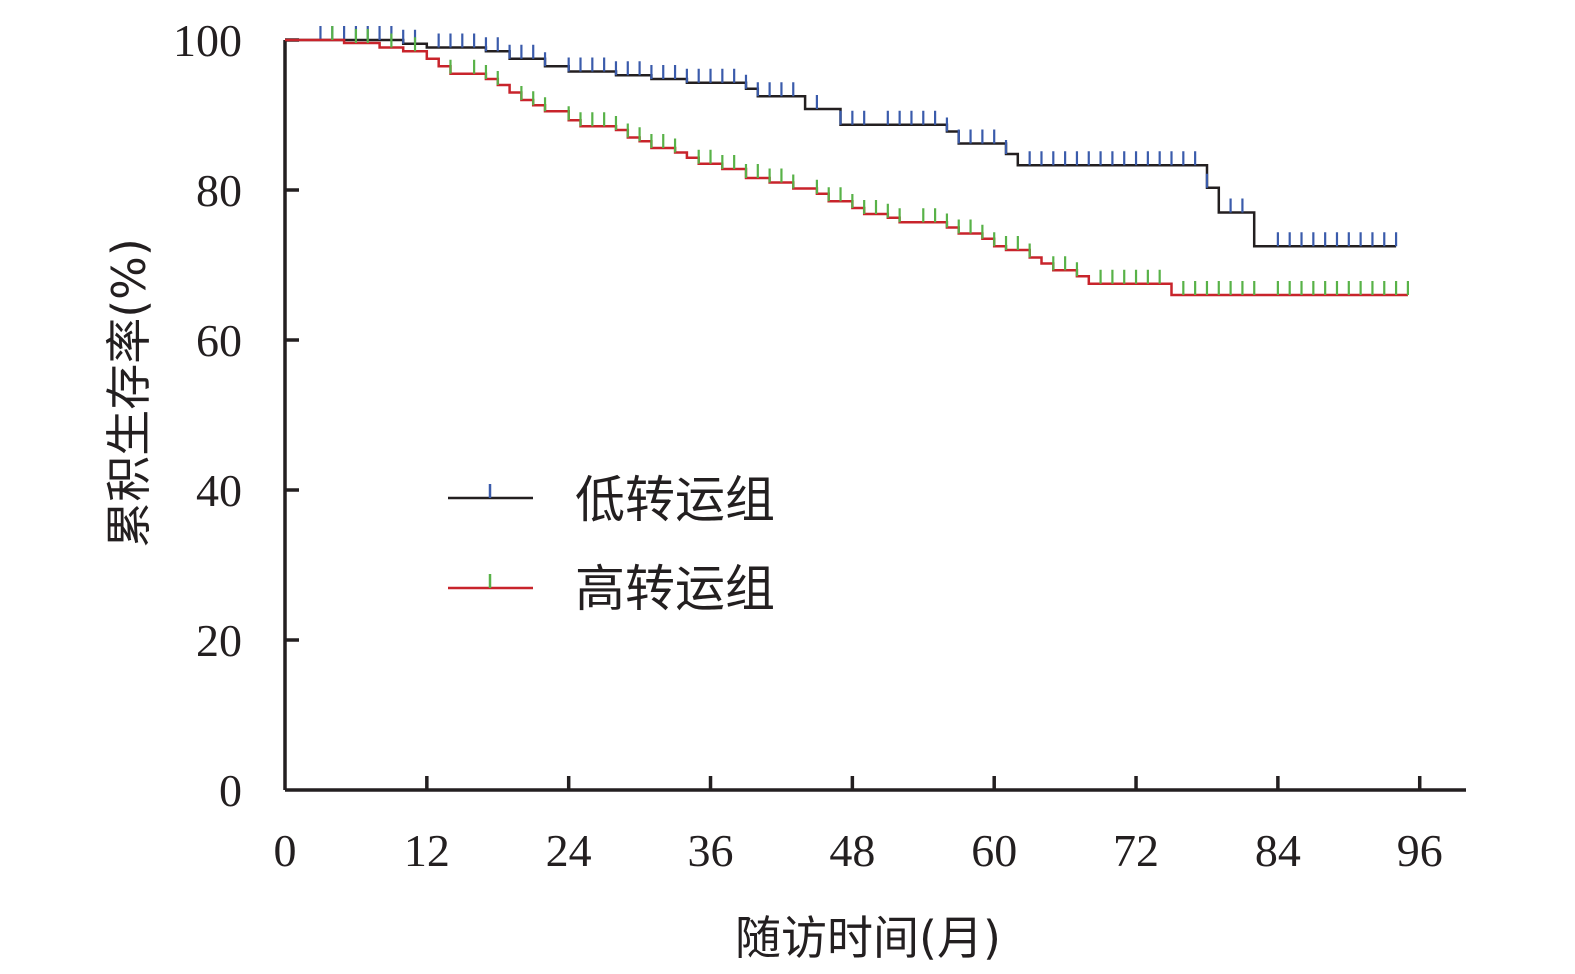 The height and width of the screenshot is (974, 1575). I want to click on y-axis-title: 累积生存率(%), so click(129, 393).